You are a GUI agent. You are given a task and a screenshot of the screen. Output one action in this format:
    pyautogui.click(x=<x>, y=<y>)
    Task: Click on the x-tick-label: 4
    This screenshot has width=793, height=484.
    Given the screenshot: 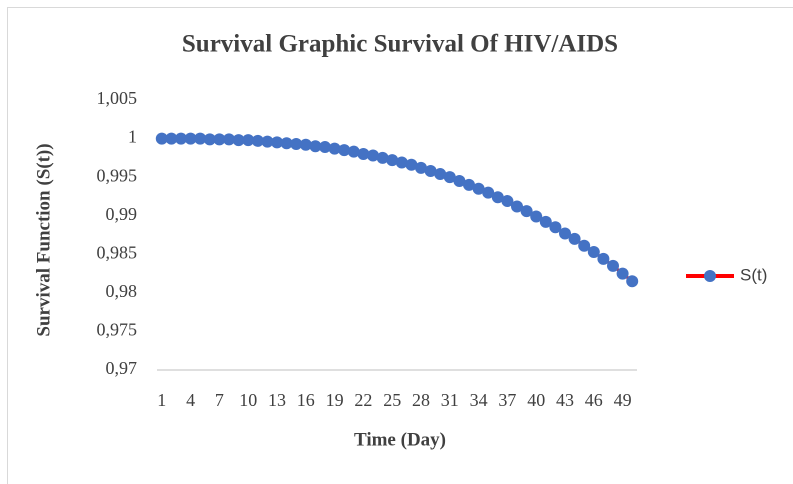 What is the action you would take?
    pyautogui.click(x=190, y=400)
    